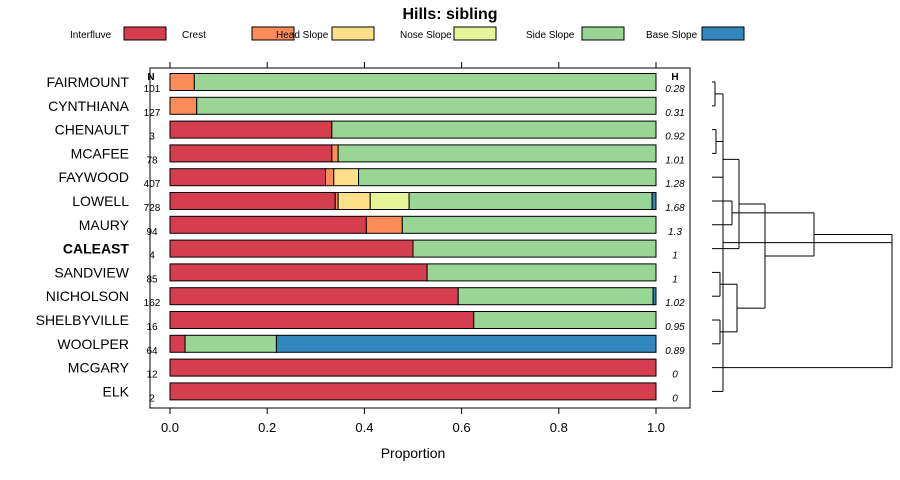 The image size is (900, 480). I want to click on row: CHENAULT 3 0.92, so click(370, 131).